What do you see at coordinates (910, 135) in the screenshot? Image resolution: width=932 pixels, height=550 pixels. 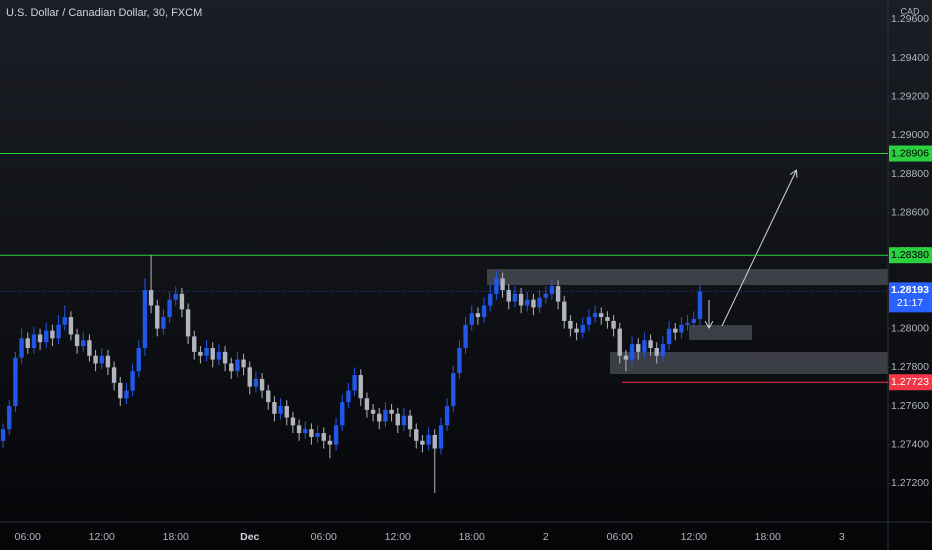 I see `y-tick-label: 1.29000` at bounding box center [910, 135].